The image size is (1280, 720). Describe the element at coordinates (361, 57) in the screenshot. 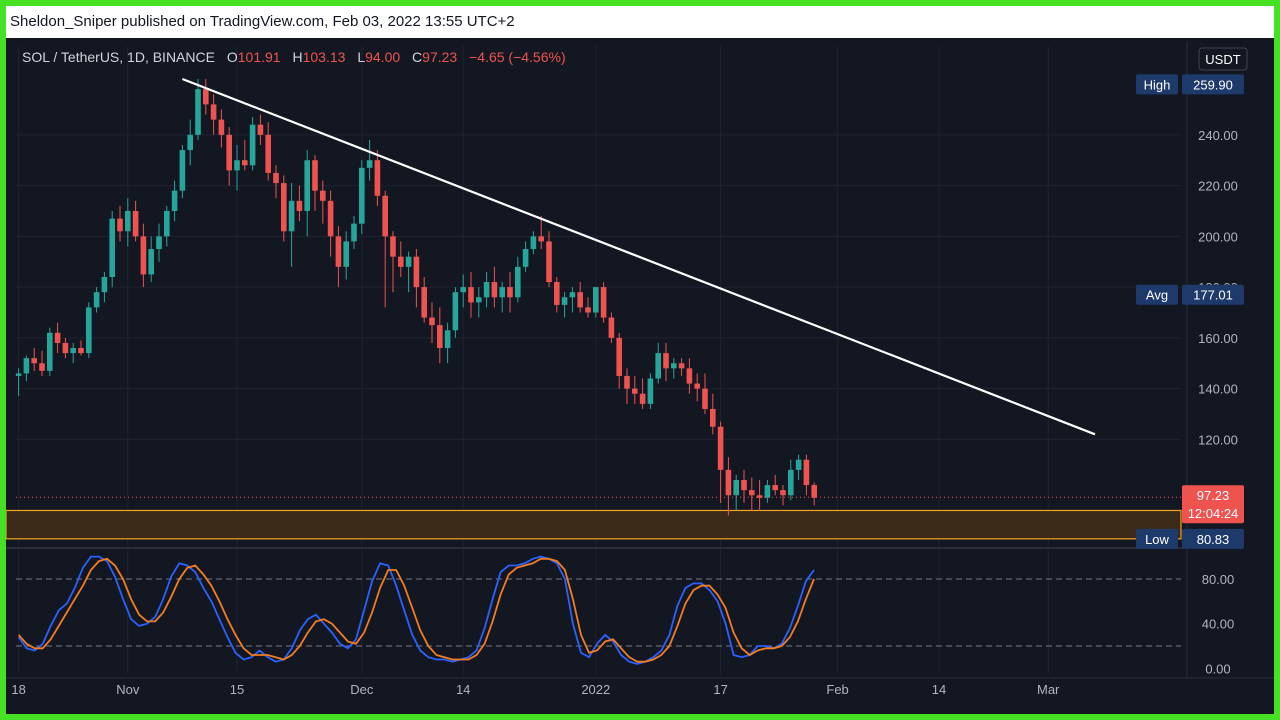

I see `legend-low-key: L` at that location.